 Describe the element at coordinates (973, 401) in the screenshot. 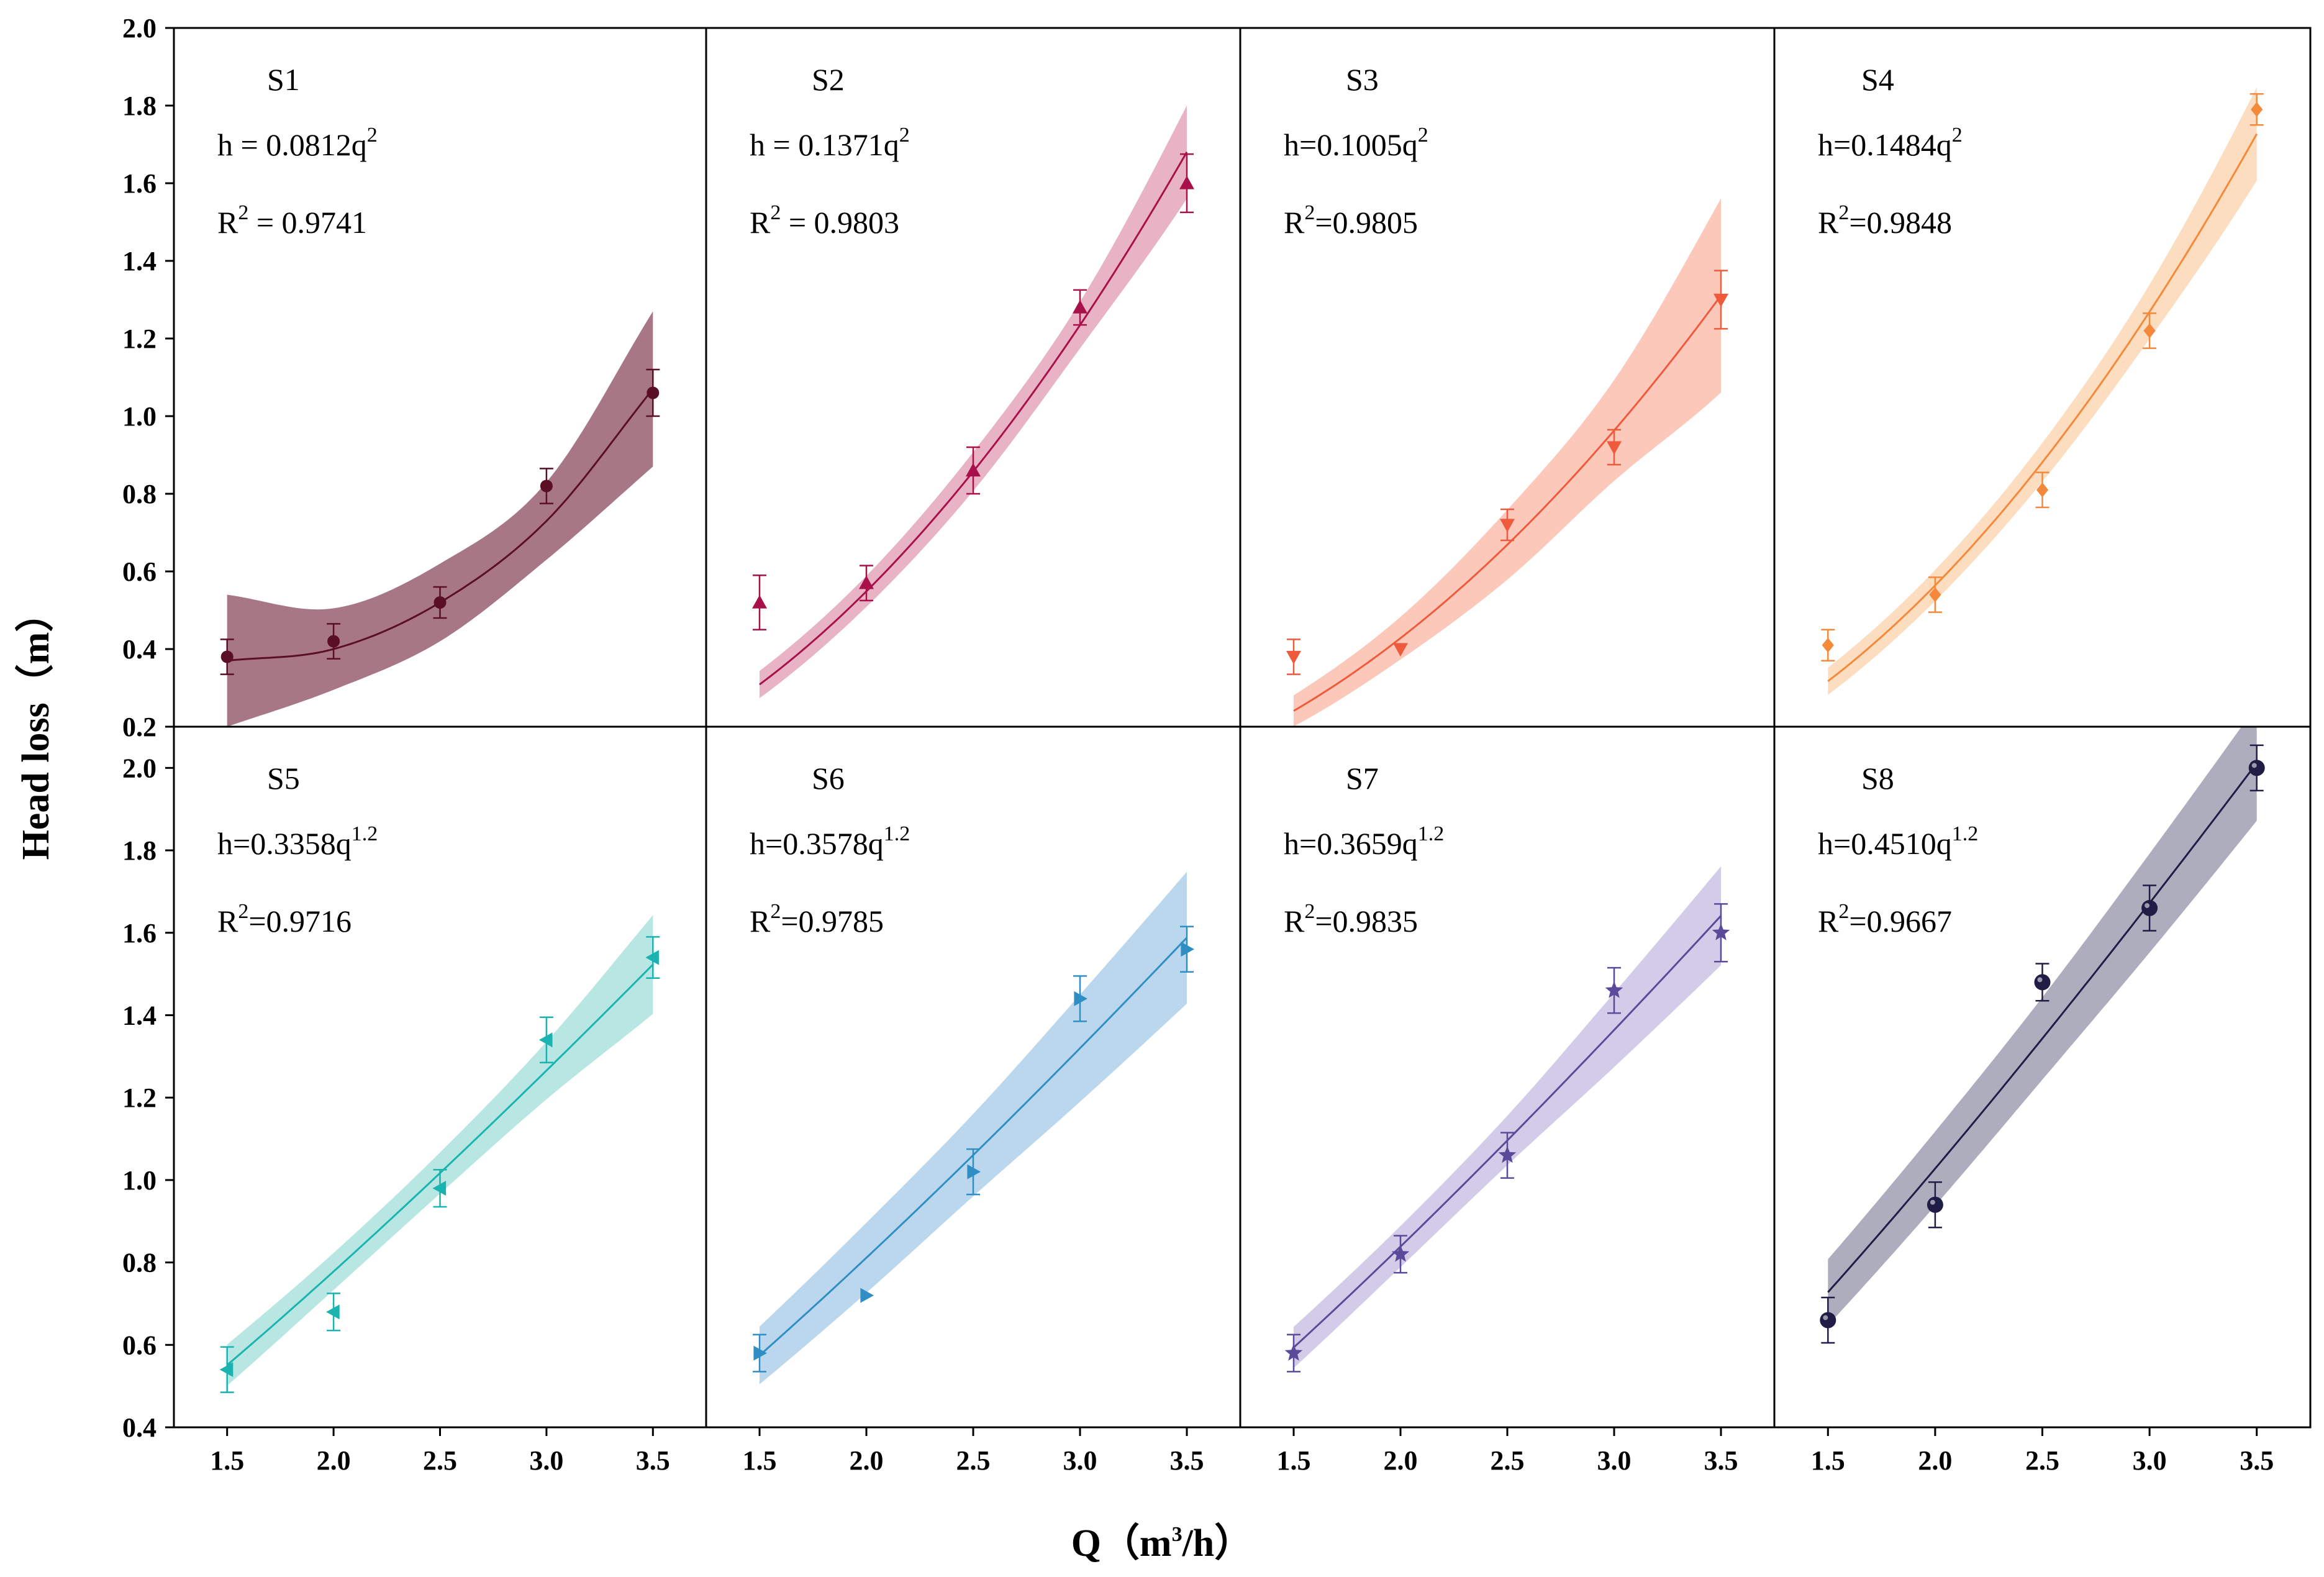

I see `confidence-band-s2` at that location.